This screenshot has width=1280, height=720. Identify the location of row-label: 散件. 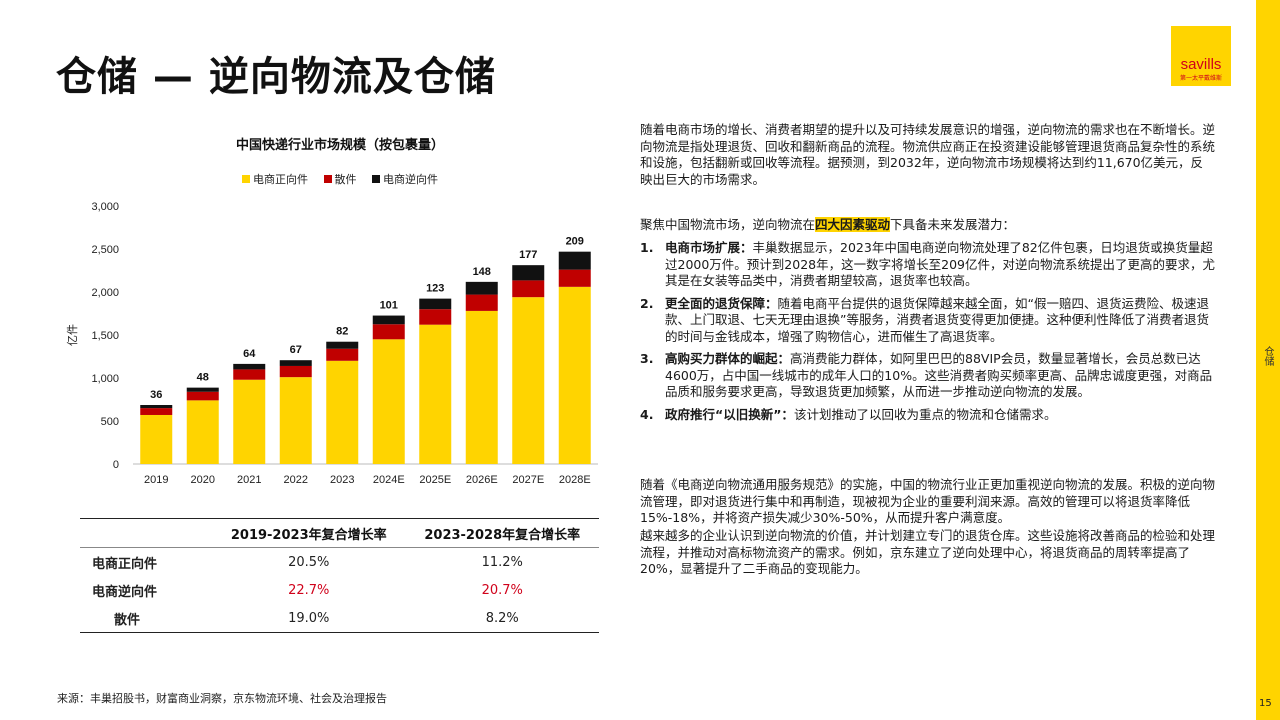
(146, 618).